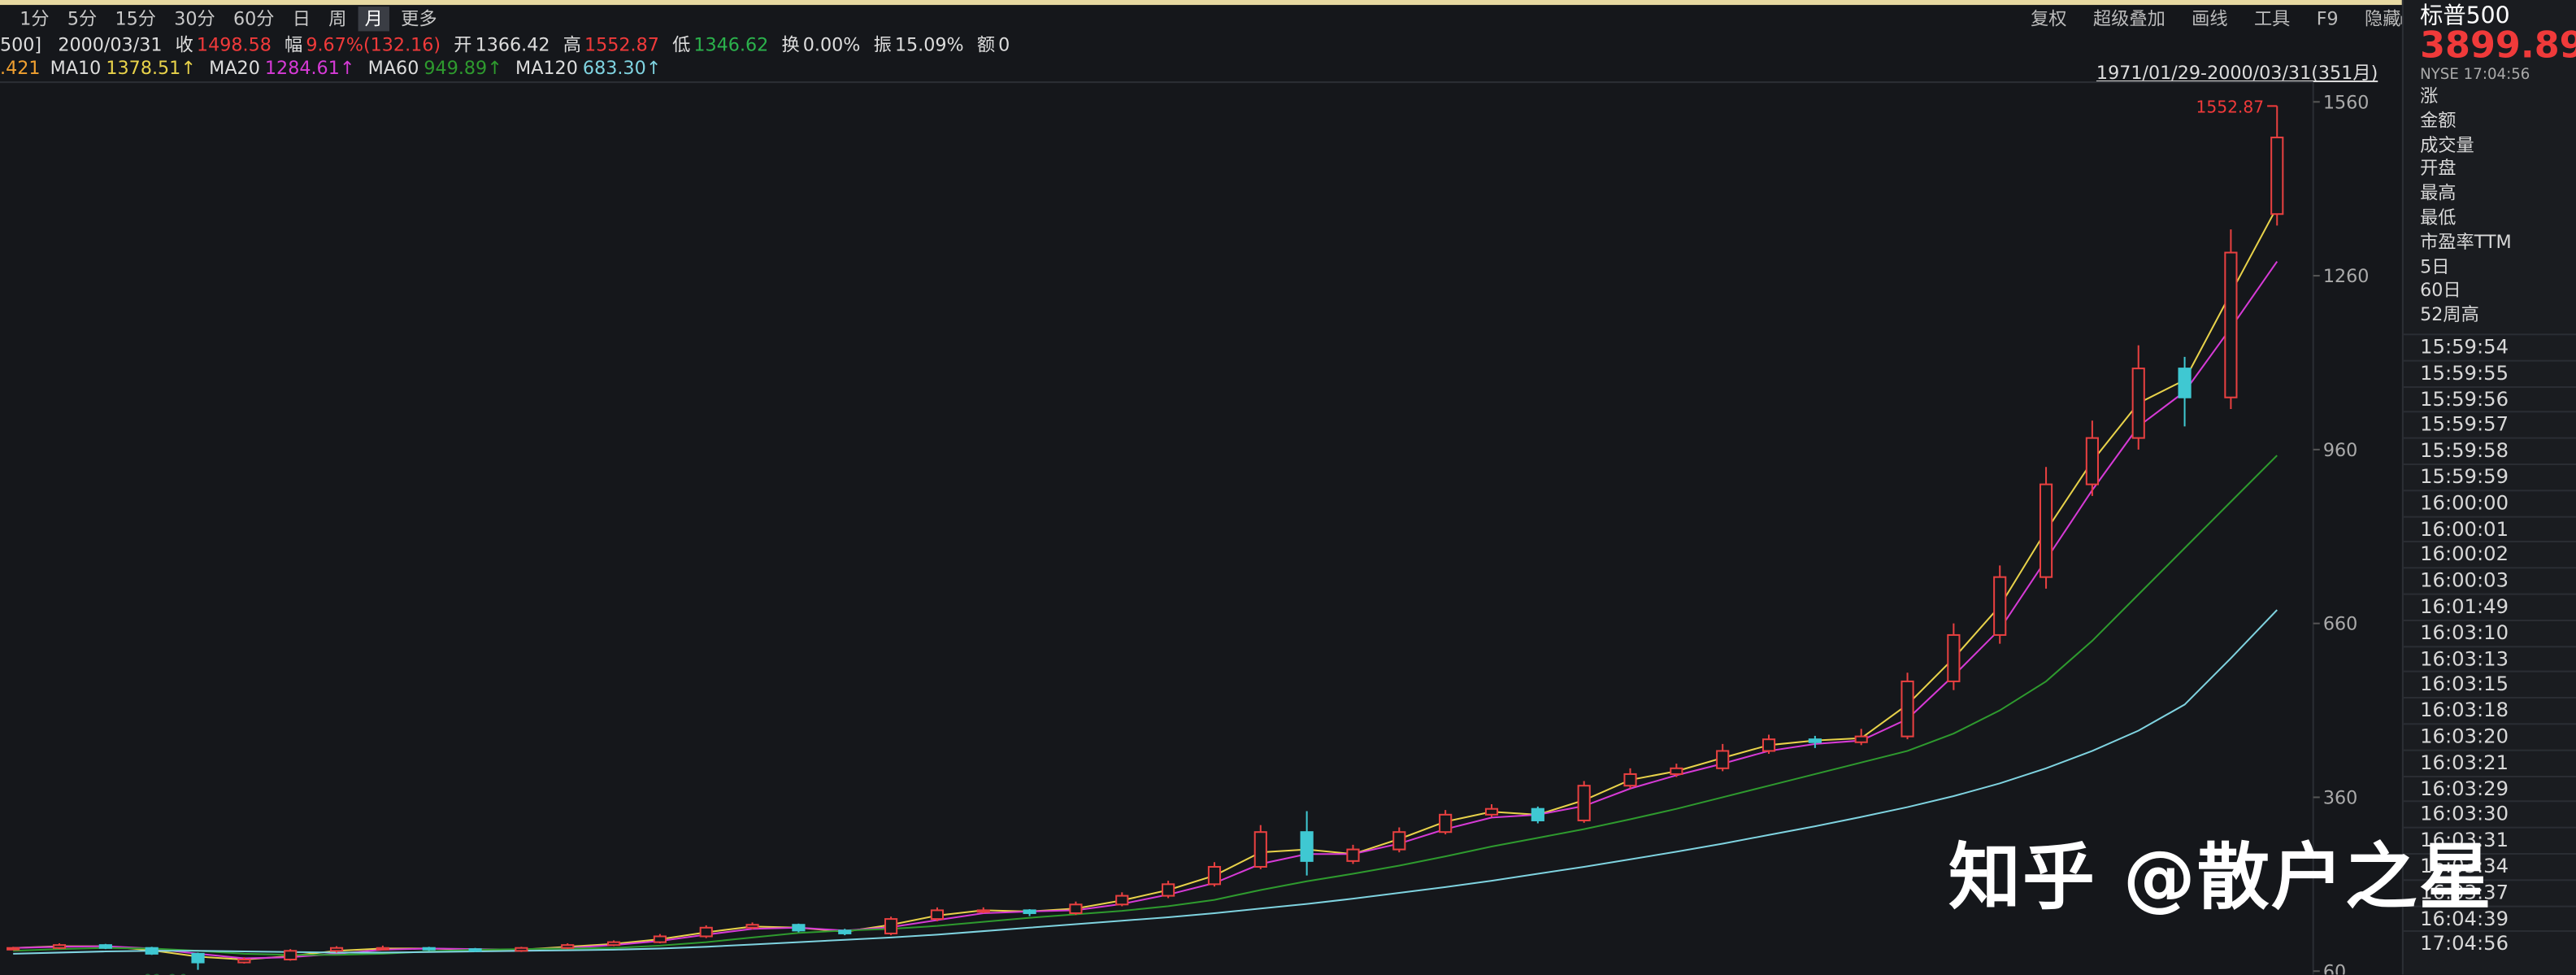 Image resolution: width=2576 pixels, height=975 pixels. What do you see at coordinates (2049, 19) in the screenshot?
I see `tool-button: 复权` at bounding box center [2049, 19].